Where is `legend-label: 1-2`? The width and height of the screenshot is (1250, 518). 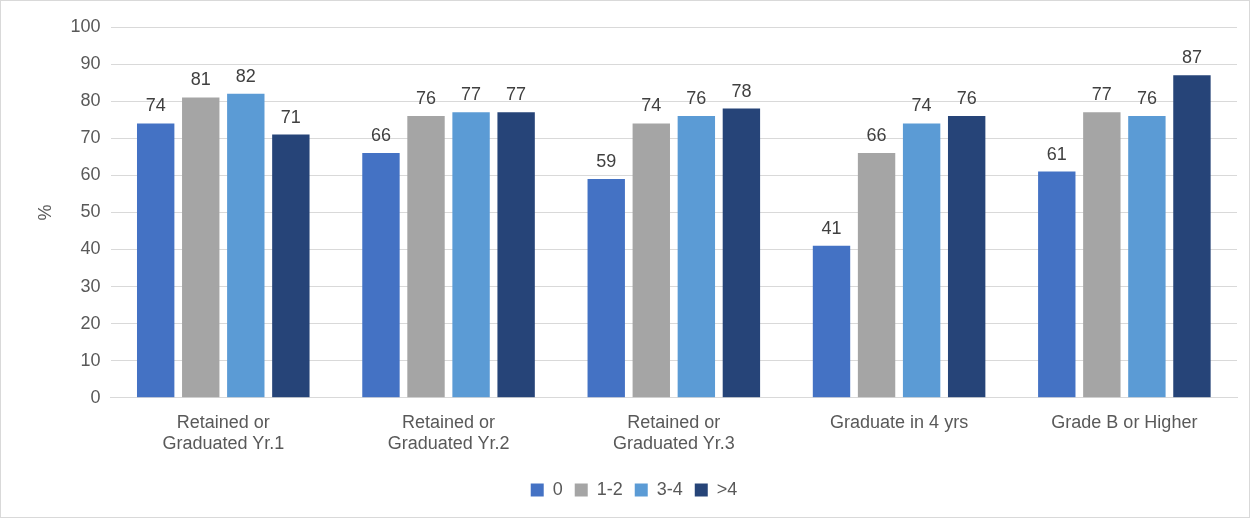
legend-label: 1-2 is located at coordinates (609, 488).